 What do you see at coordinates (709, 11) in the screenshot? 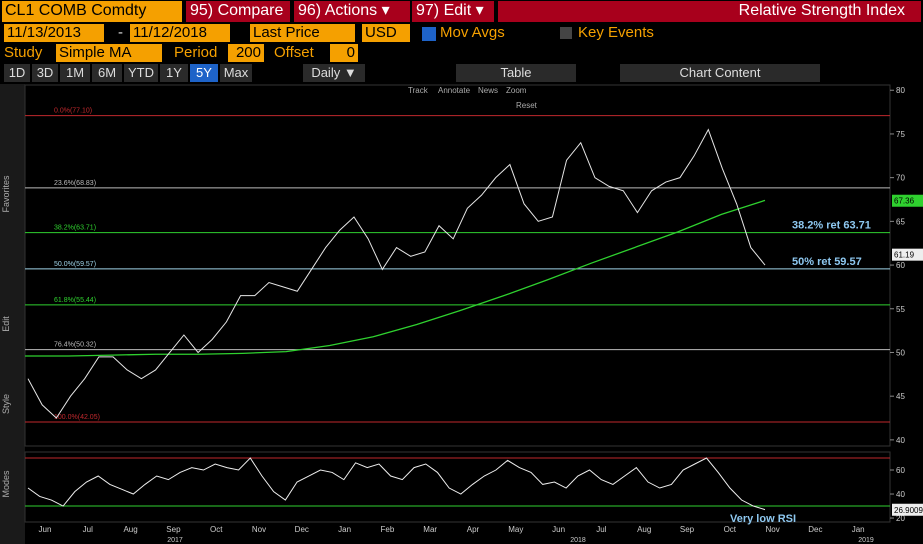
I see `function-title: Relative Strength Index` at bounding box center [709, 11].